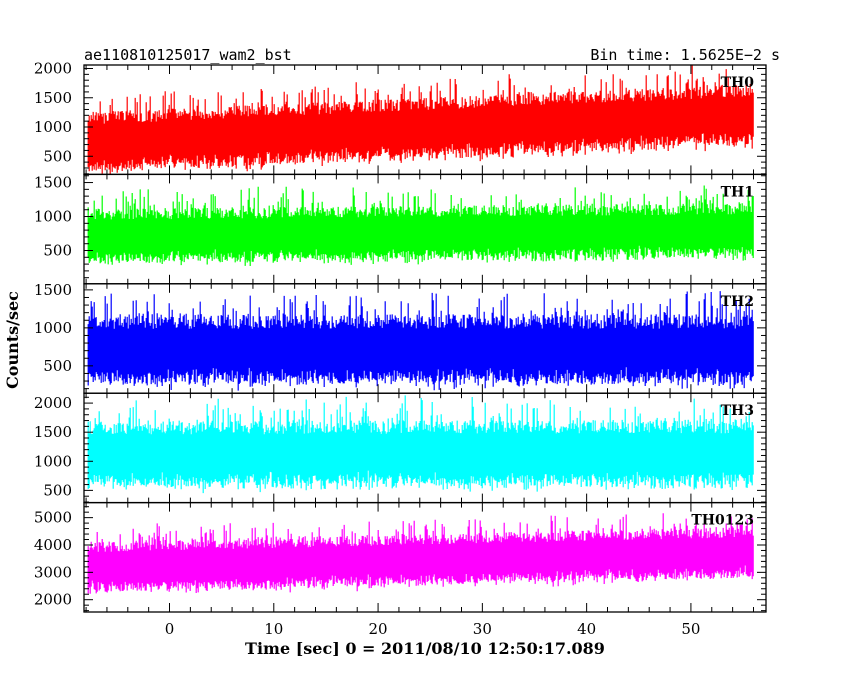 This screenshot has width=850, height=680. What do you see at coordinates (690, 629) in the screenshot?
I see `x-tick-label: 50` at bounding box center [690, 629].